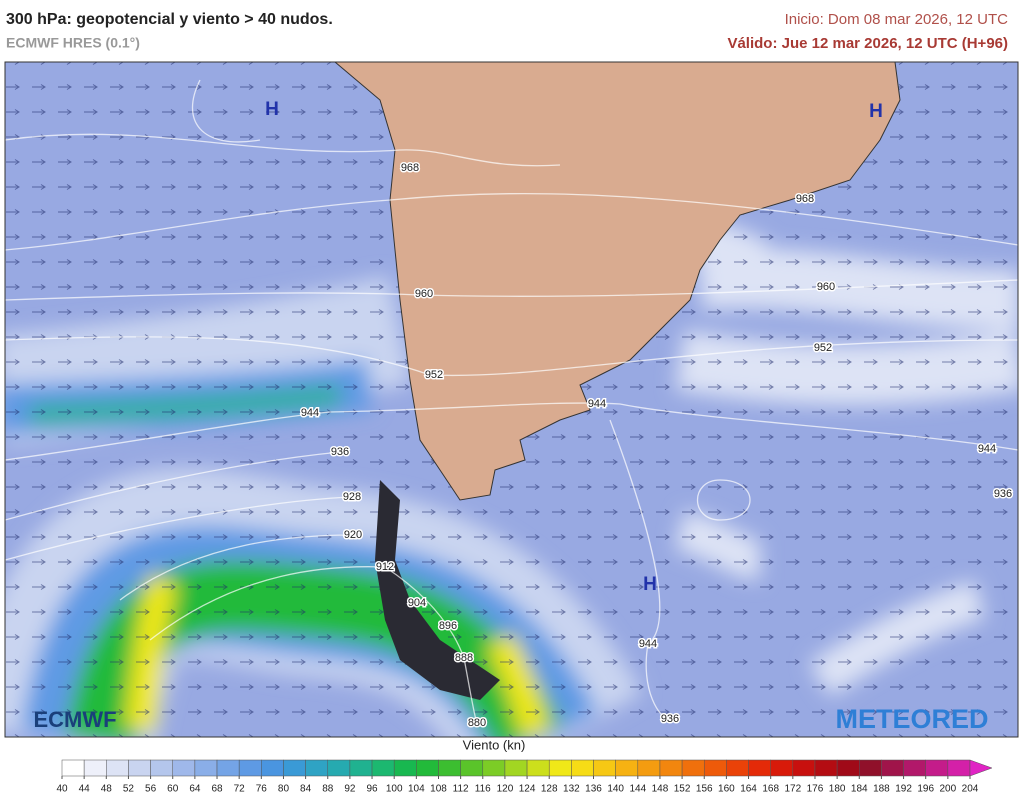 The height and width of the screenshot is (798, 1024). What do you see at coordinates (151, 789) in the screenshot?
I see `legend-tick-label: 56` at bounding box center [151, 789].